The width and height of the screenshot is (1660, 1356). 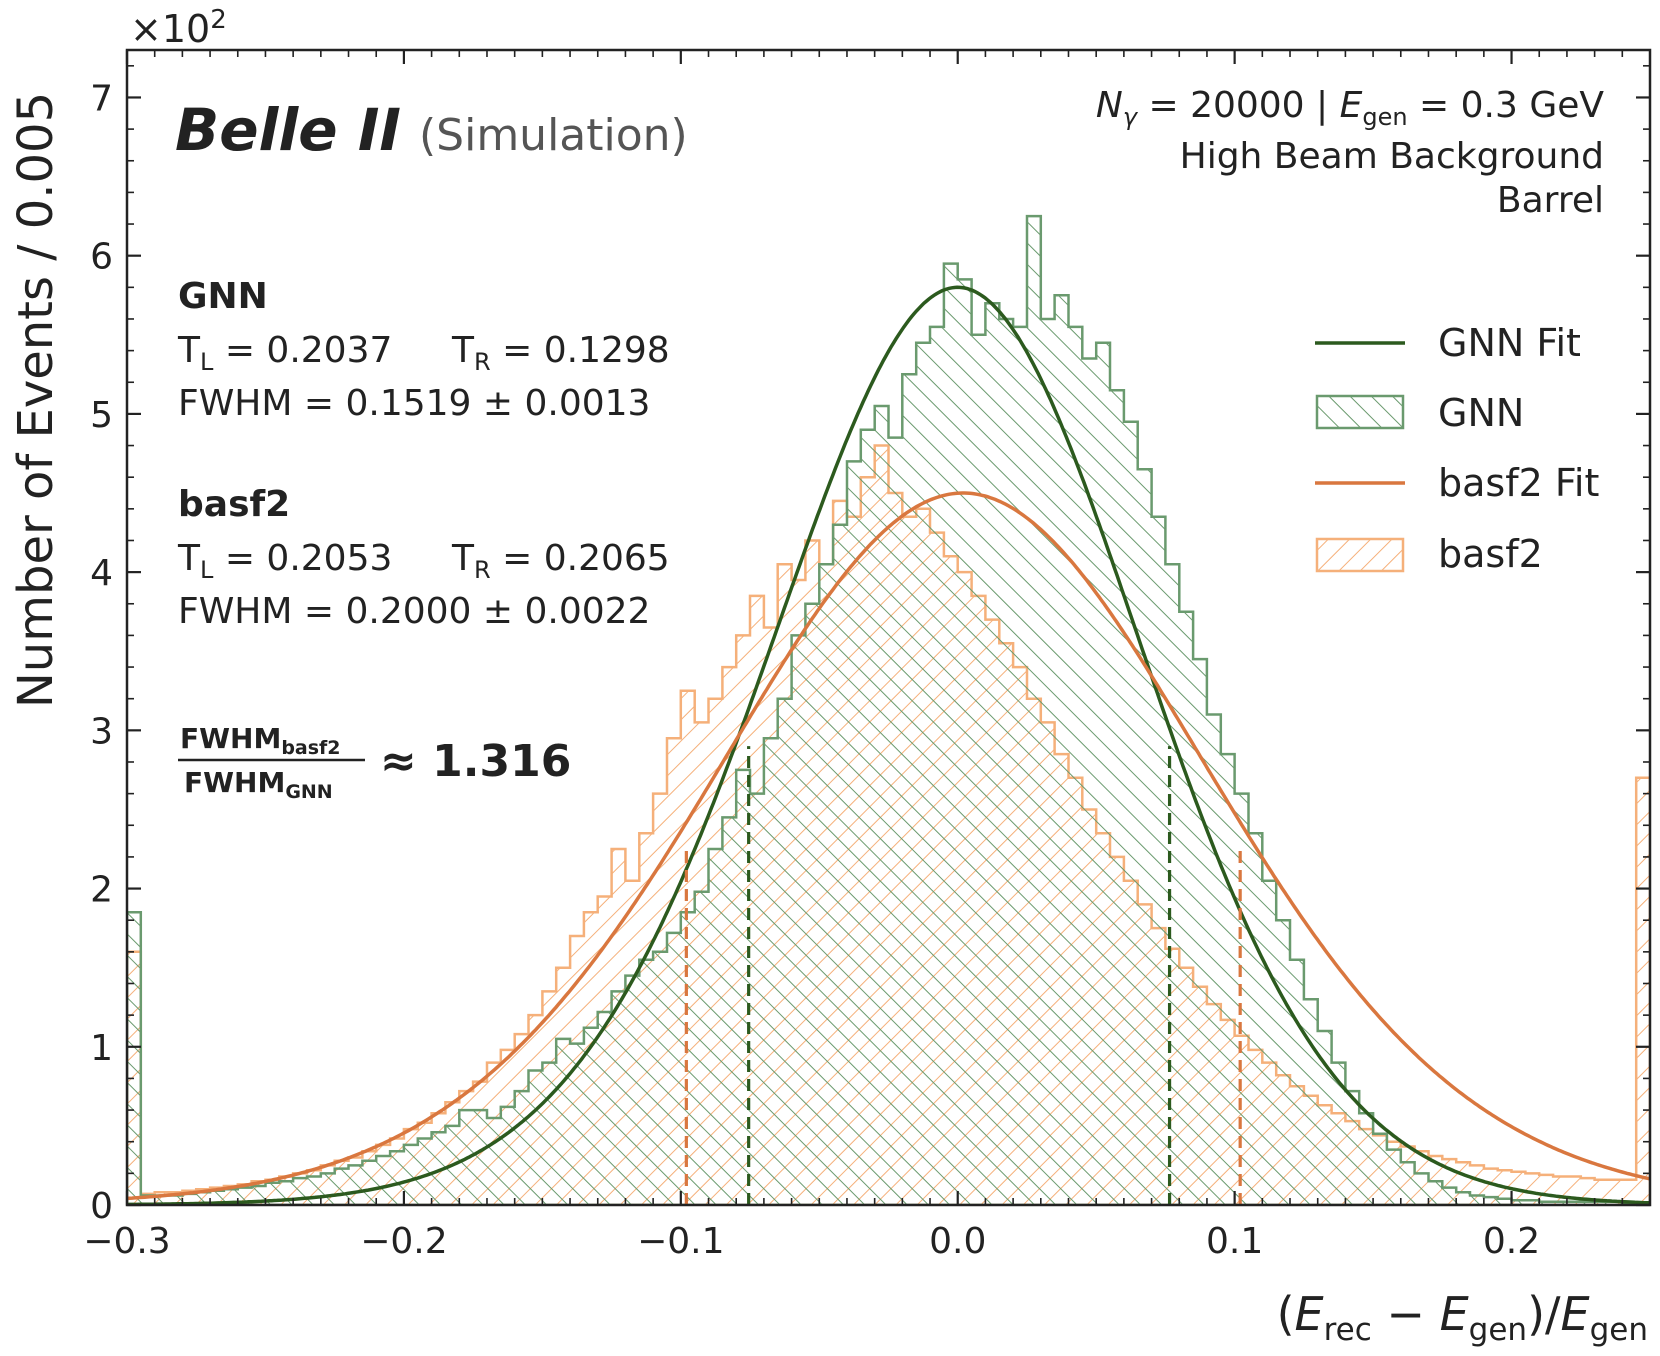 What do you see at coordinates (101, 890) in the screenshot?
I see `y-tick-label: 2` at bounding box center [101, 890].